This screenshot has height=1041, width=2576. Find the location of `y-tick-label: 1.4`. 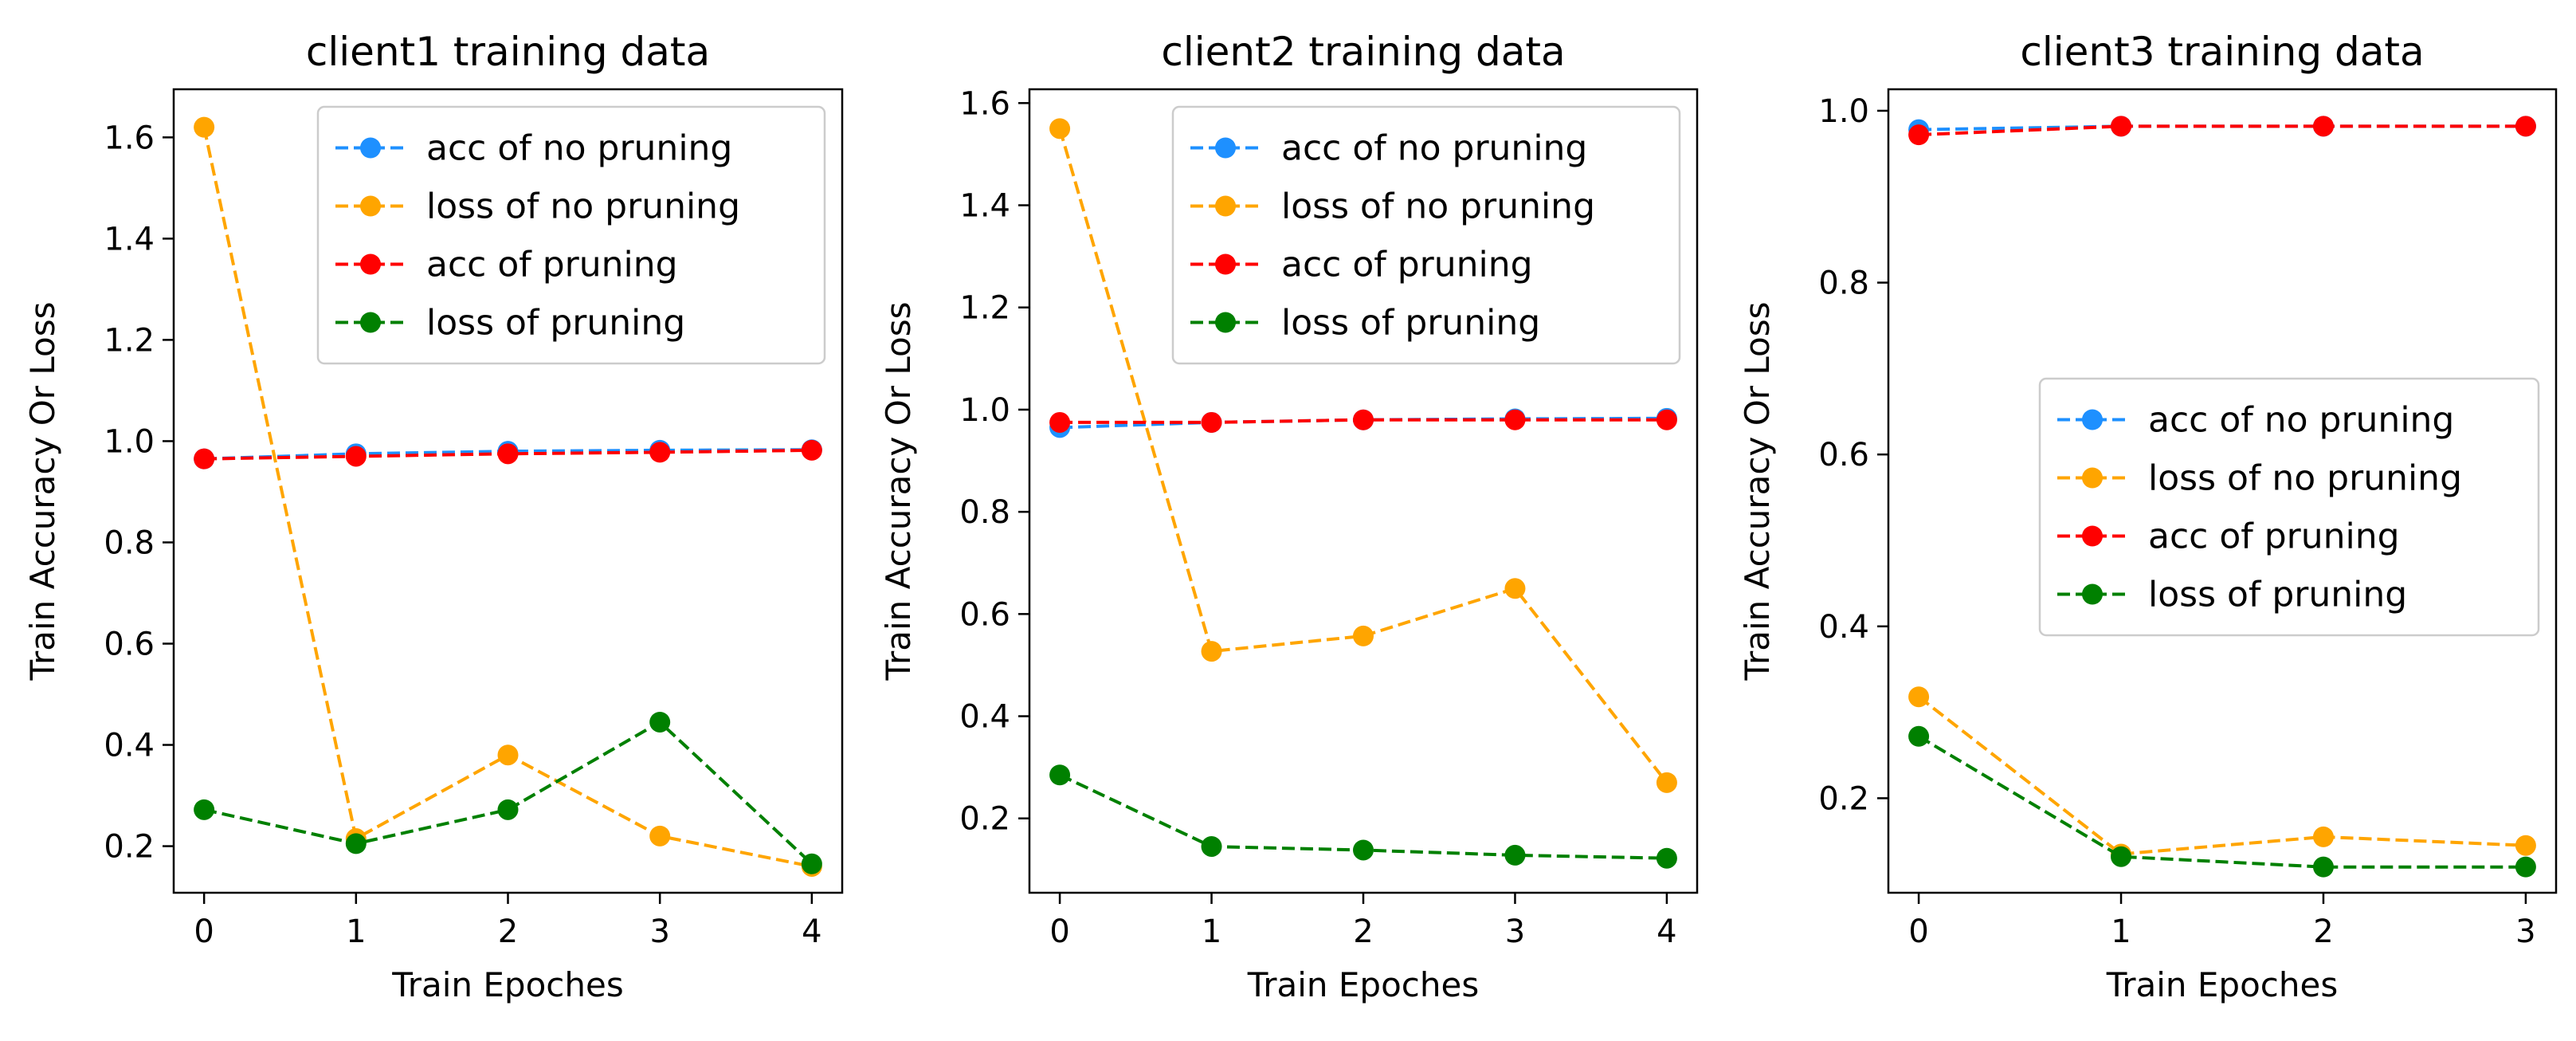

y-tick-label: 1.4 is located at coordinates (984, 206).